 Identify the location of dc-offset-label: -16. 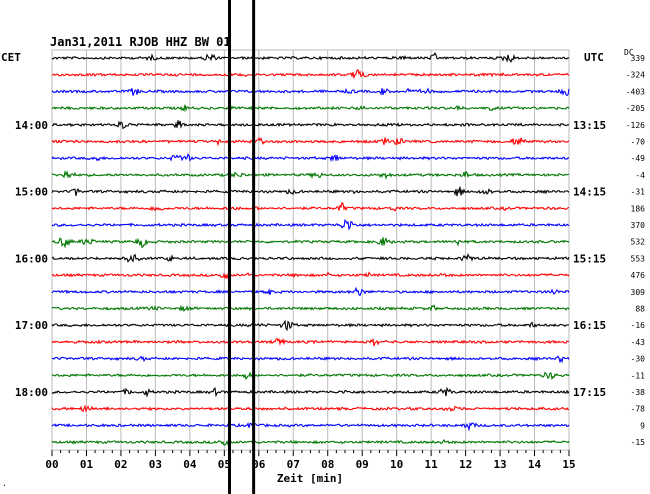
(638, 325).